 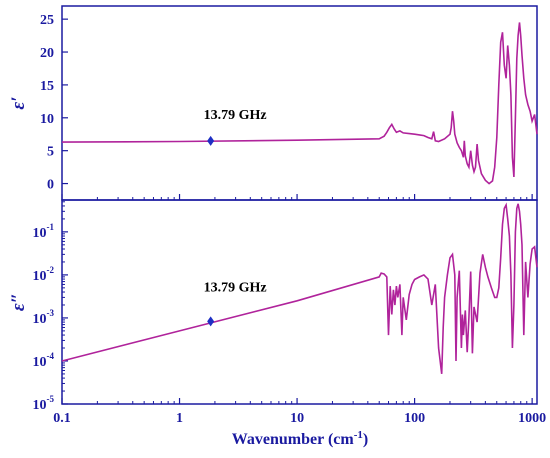 I want to click on bottom-y-tick-label: 10⁻², so click(x=44, y=274).